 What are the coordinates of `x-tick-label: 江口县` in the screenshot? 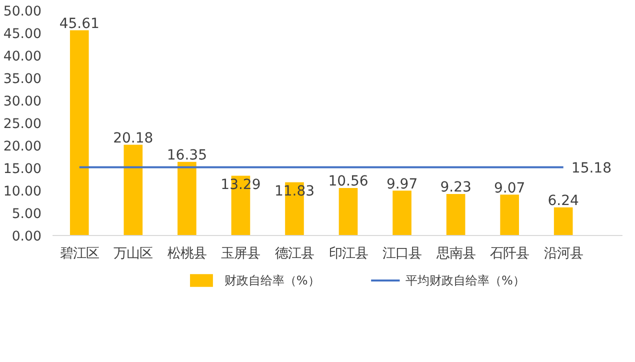 It's located at (402, 254).